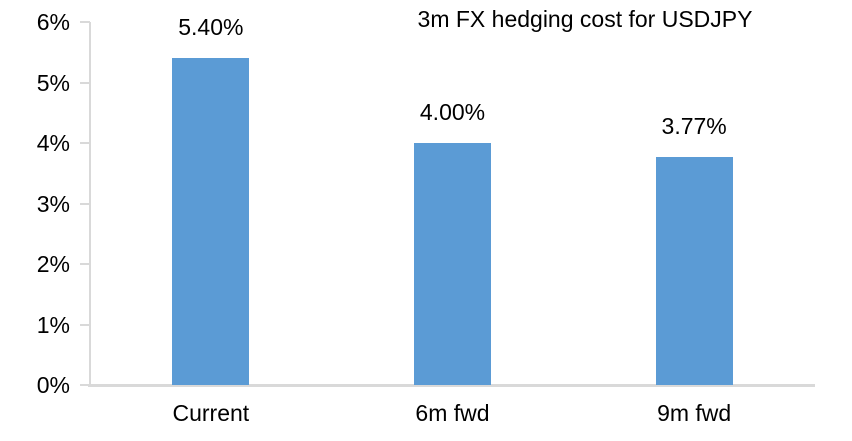  What do you see at coordinates (452, 112) in the screenshot?
I see `bar-value-label: 4.00%` at bounding box center [452, 112].